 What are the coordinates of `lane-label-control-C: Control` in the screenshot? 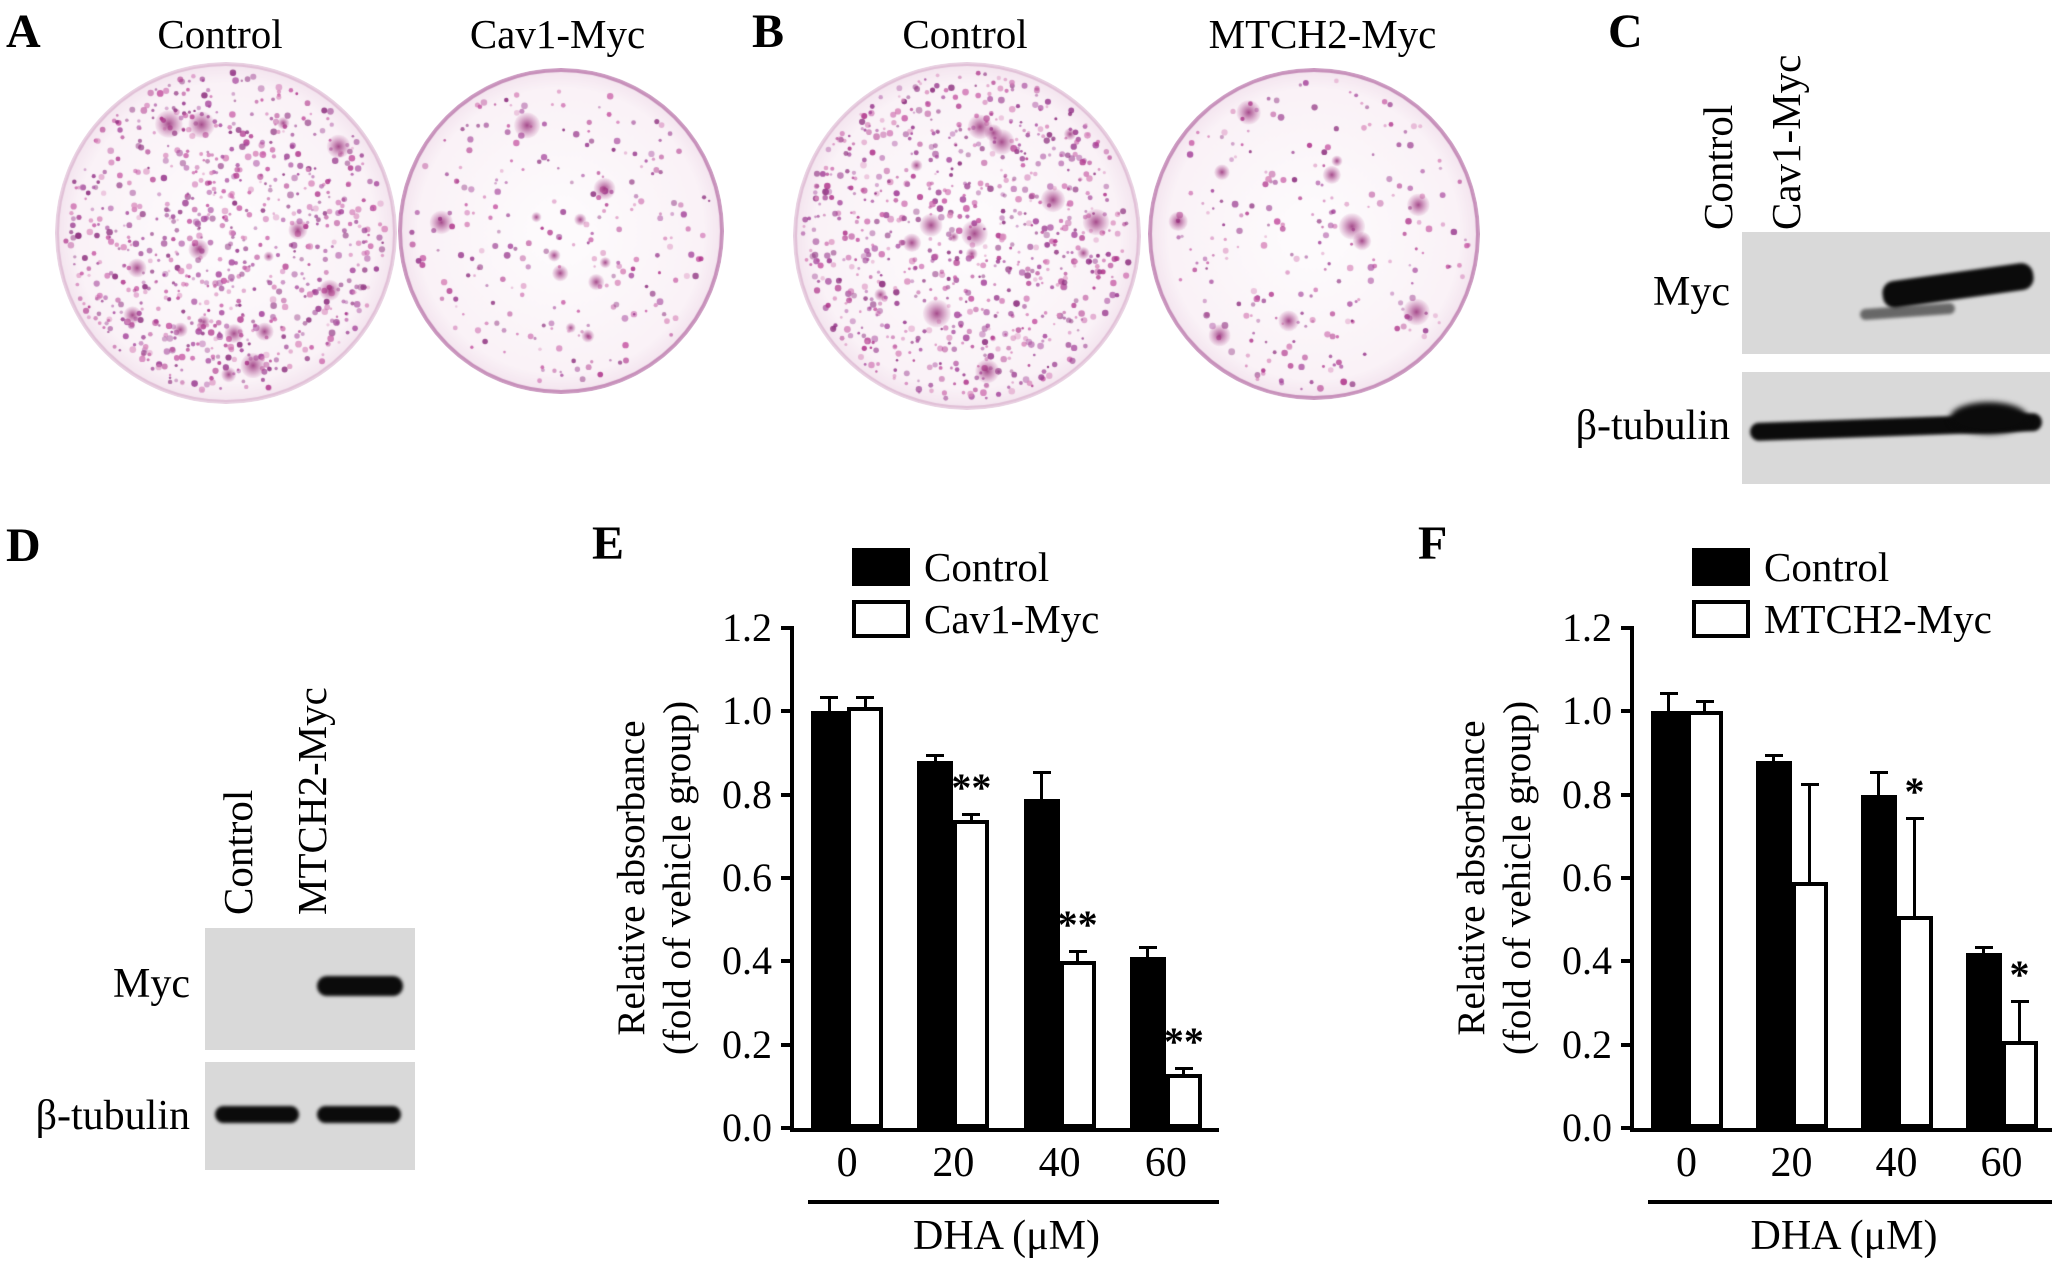 It's located at (1718, 167).